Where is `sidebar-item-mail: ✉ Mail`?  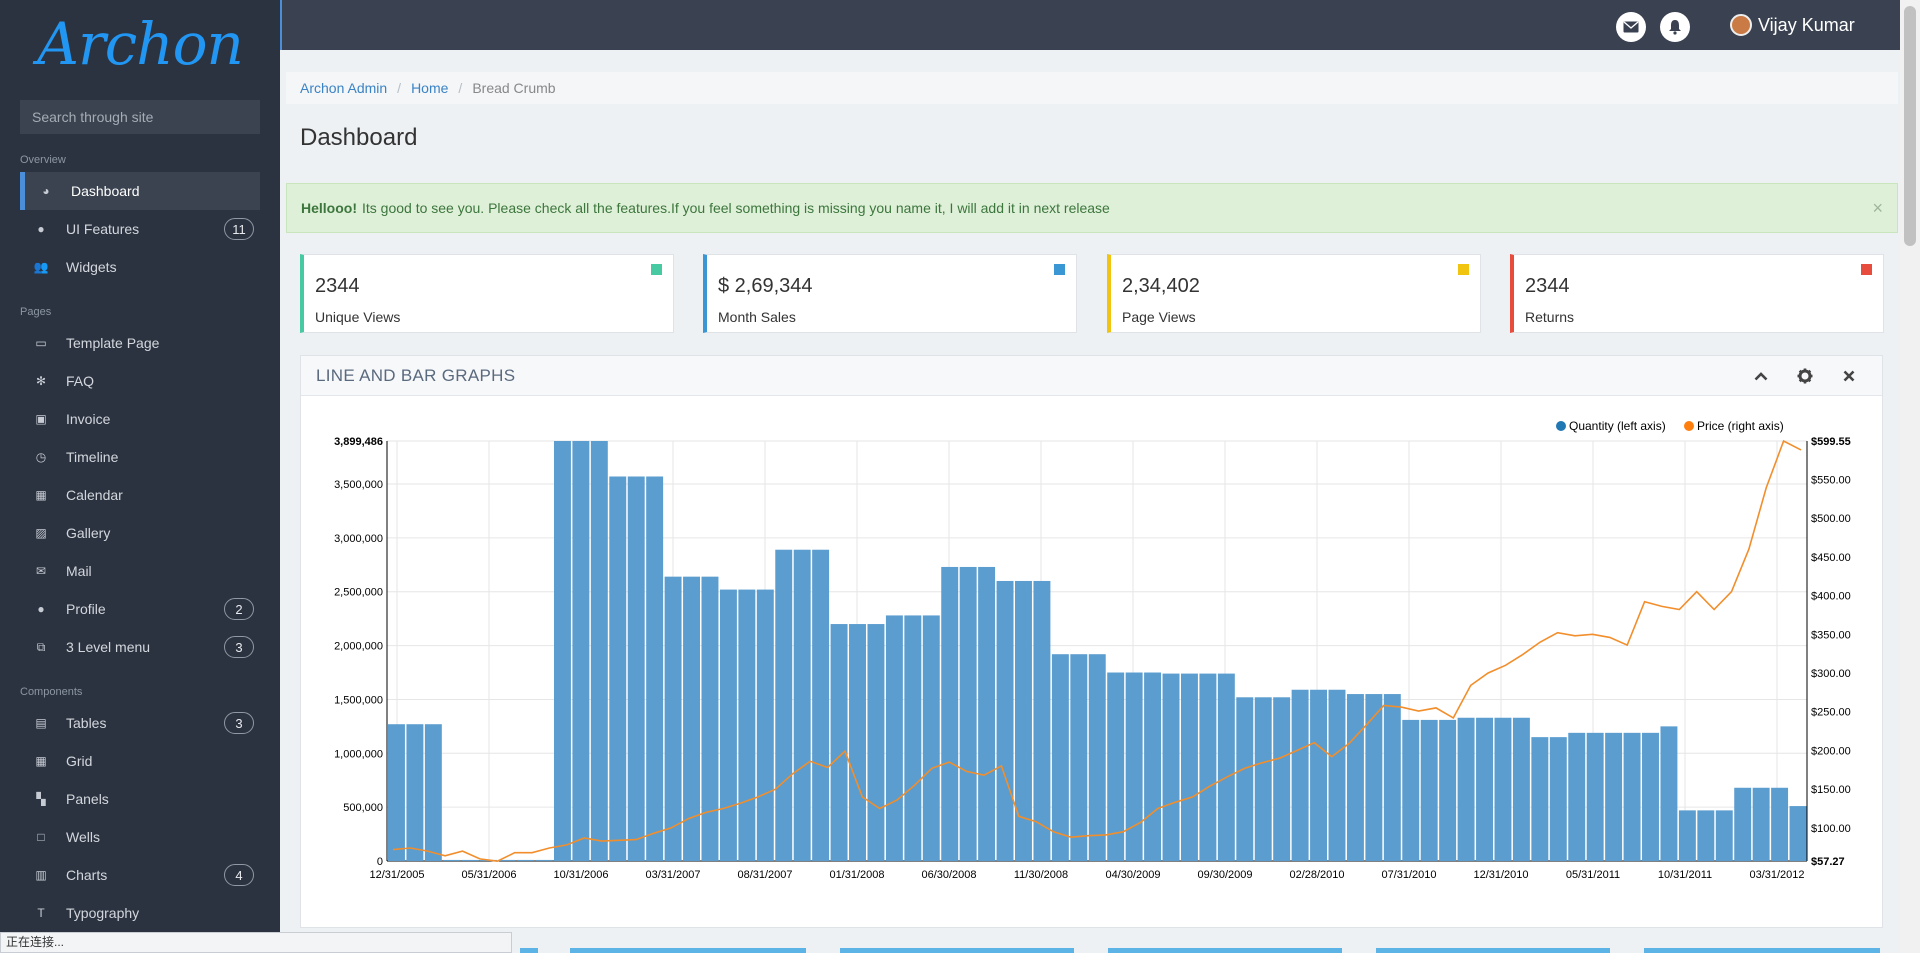
sidebar-item-mail: ✉ Mail is located at coordinates (140, 571).